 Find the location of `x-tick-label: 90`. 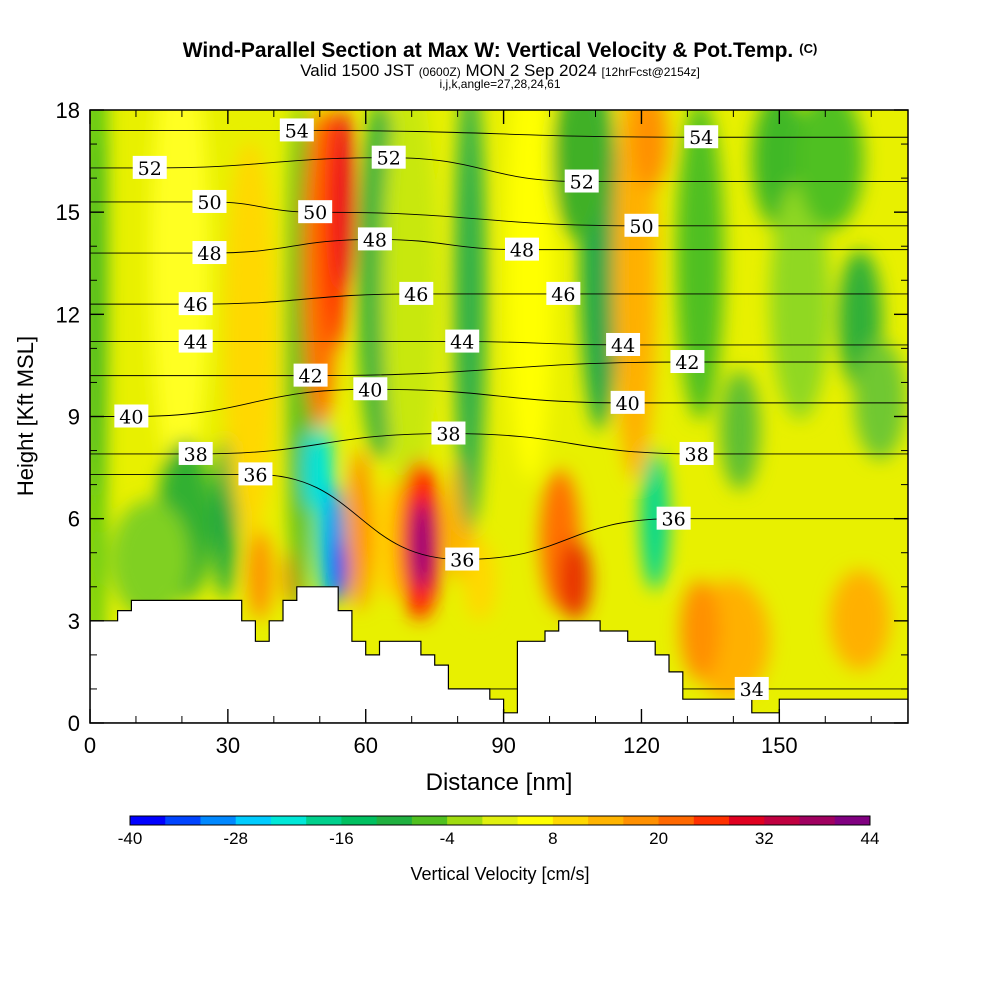

x-tick-label: 90 is located at coordinates (503, 745).